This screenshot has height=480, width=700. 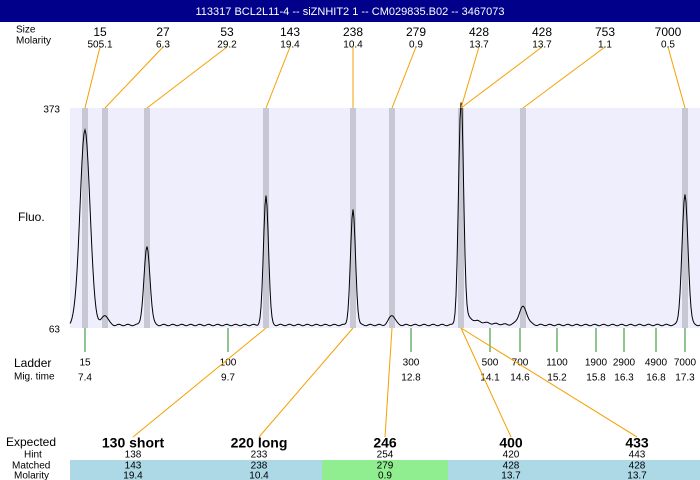 What do you see at coordinates (557, 378) in the screenshot?
I see `ladder-time: 15.2` at bounding box center [557, 378].